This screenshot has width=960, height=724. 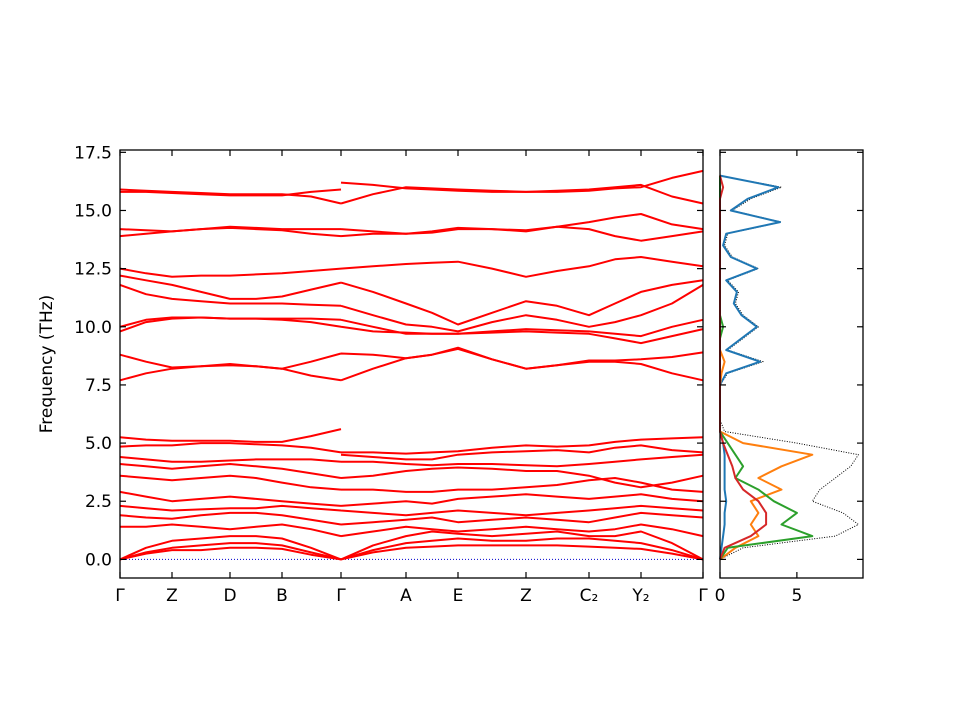 What do you see at coordinates (720, 596) in the screenshot?
I see `x-tick-label: 0` at bounding box center [720, 596].